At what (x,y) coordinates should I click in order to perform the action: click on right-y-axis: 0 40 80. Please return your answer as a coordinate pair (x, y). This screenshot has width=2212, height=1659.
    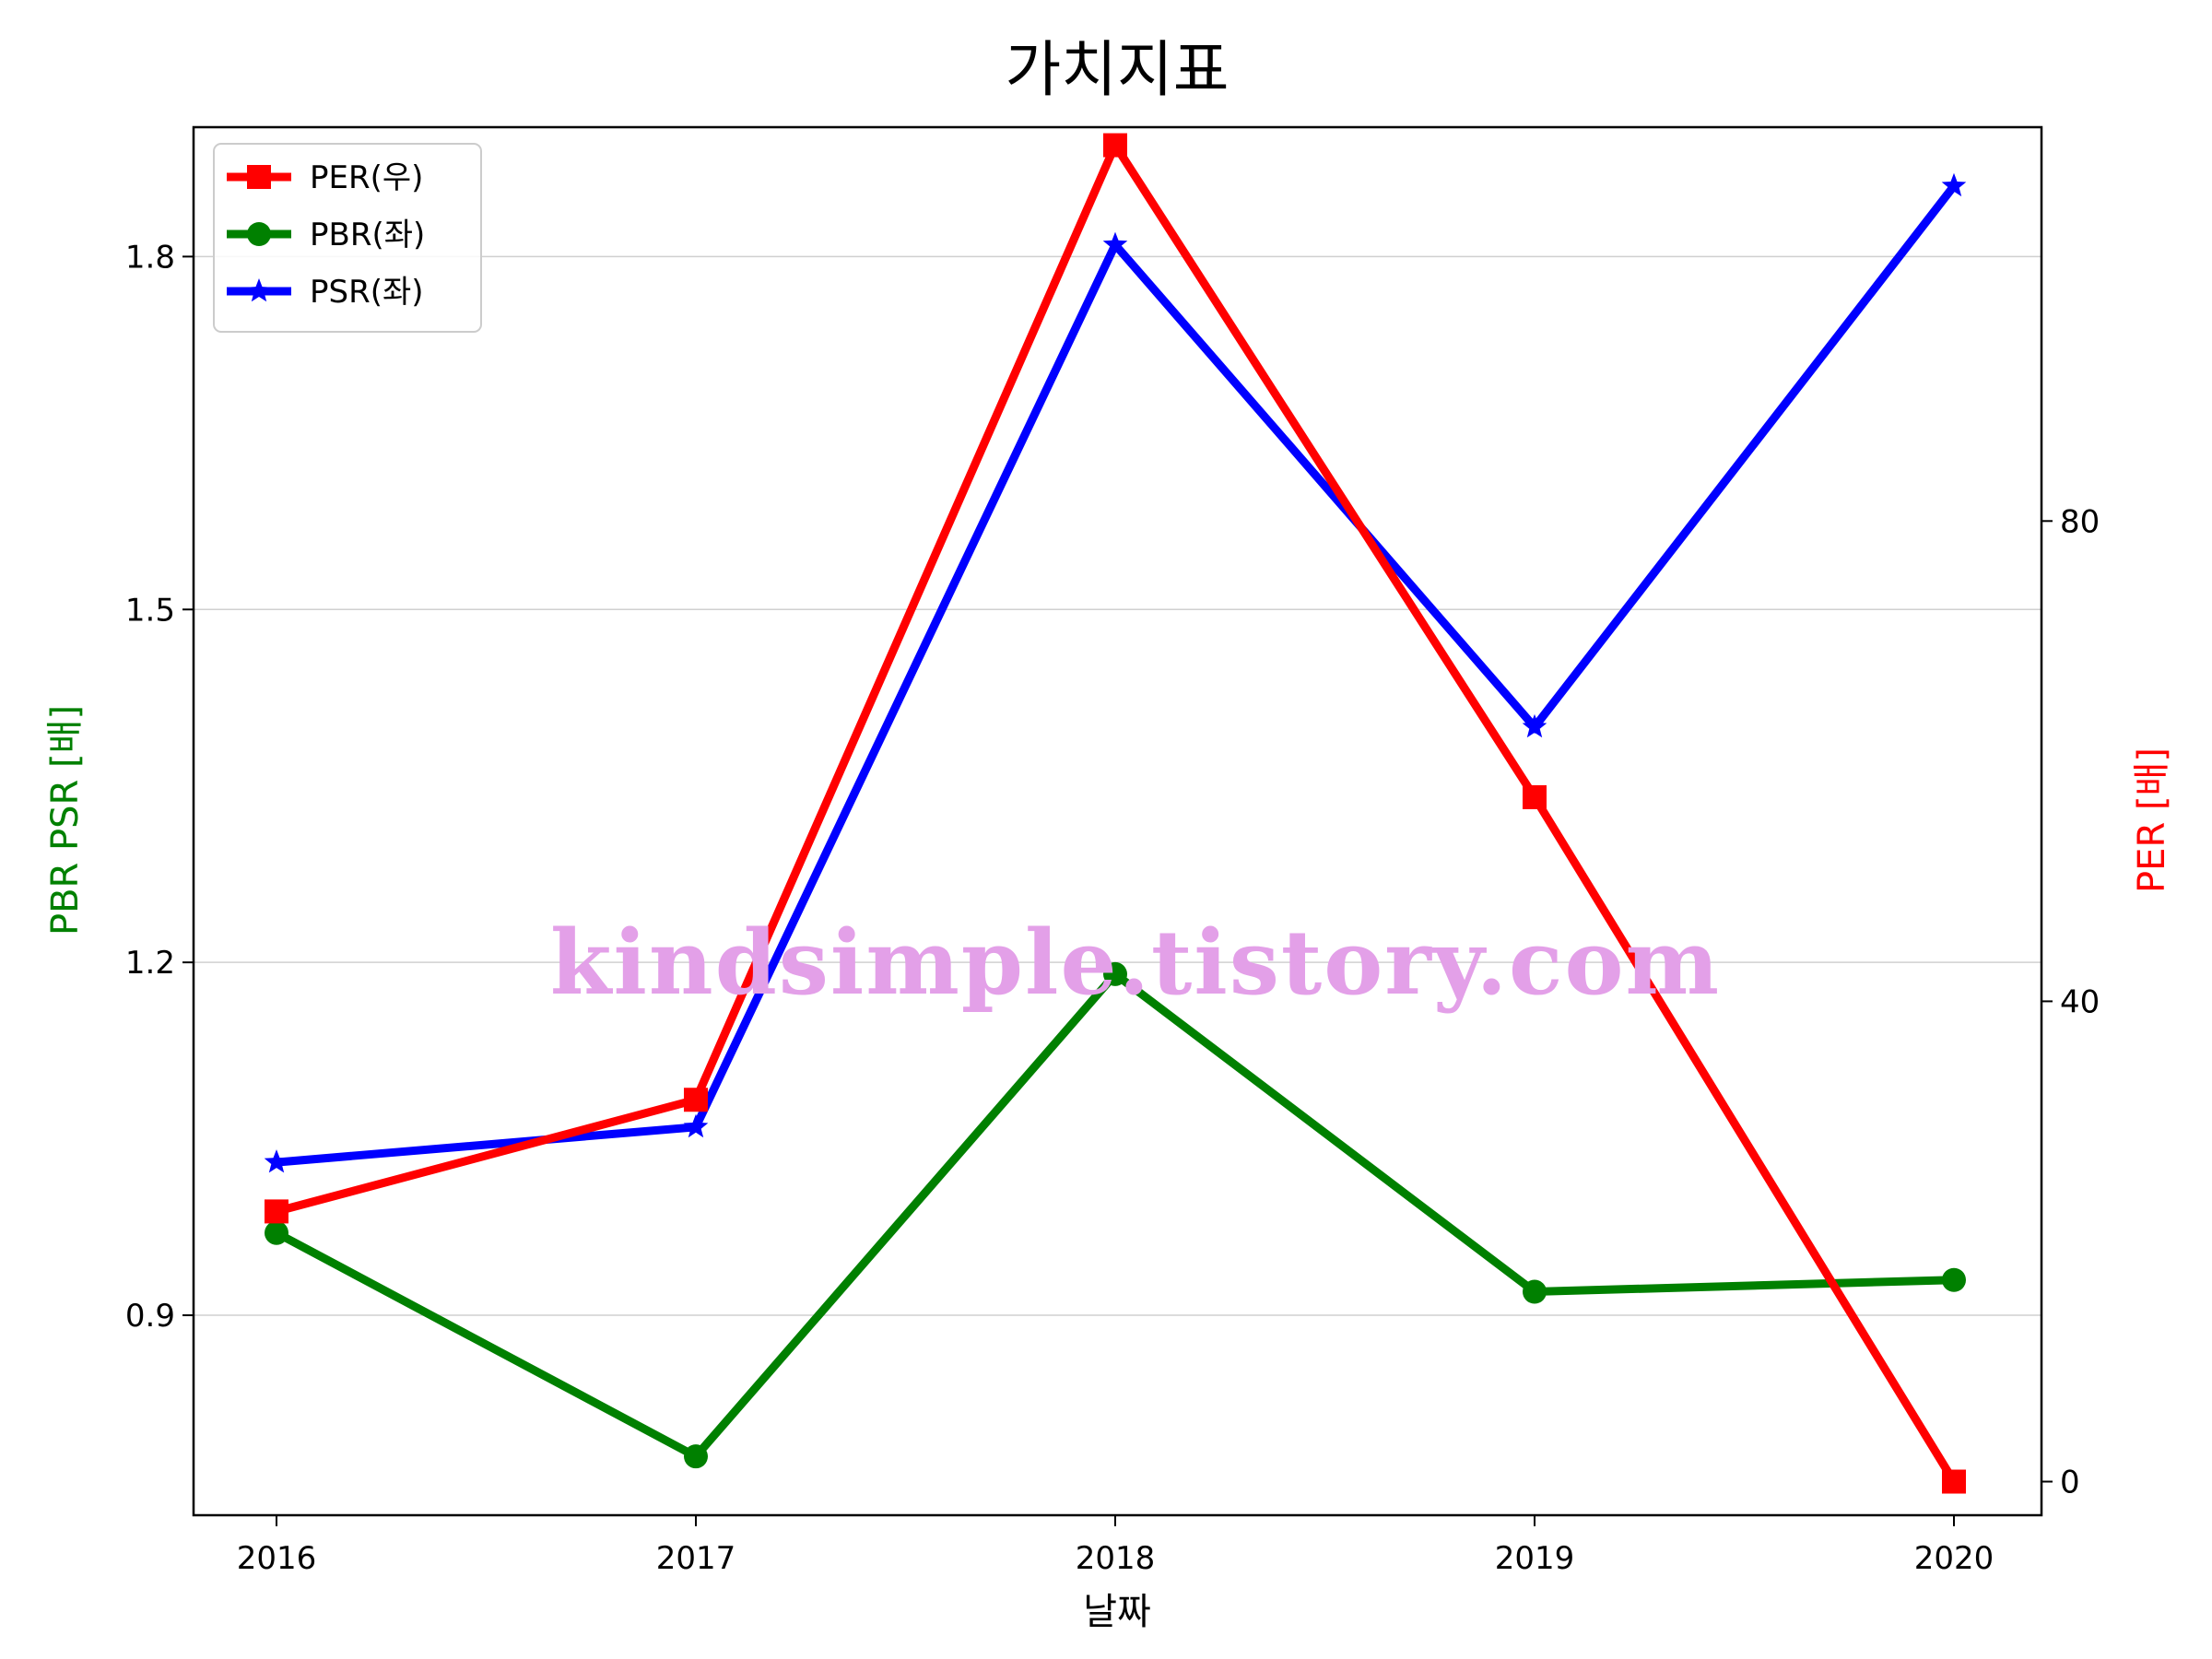
    Looking at the image, I should click on (2070, 1002).